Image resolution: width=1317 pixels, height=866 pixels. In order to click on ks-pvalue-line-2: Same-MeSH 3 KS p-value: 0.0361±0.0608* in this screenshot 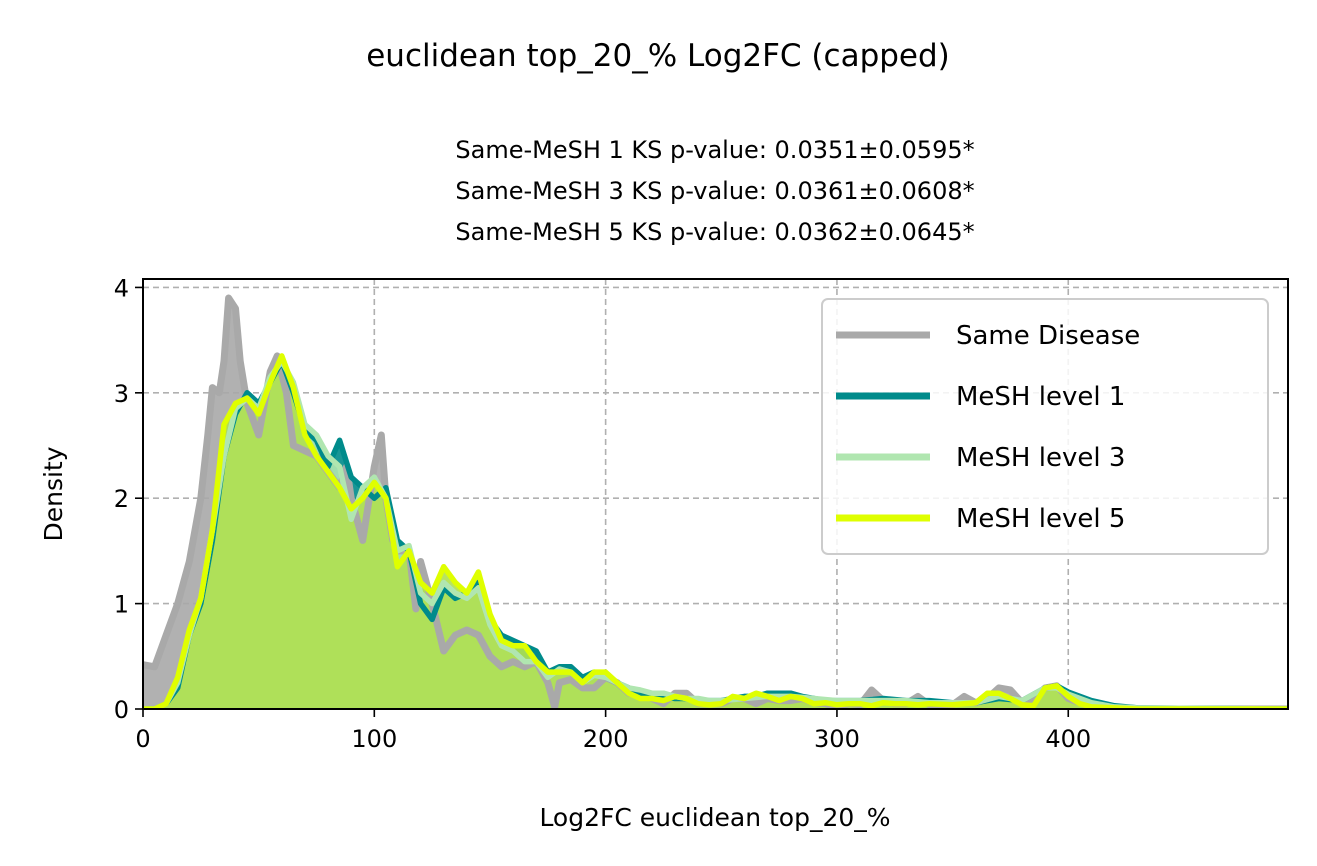, I will do `click(714, 191)`.